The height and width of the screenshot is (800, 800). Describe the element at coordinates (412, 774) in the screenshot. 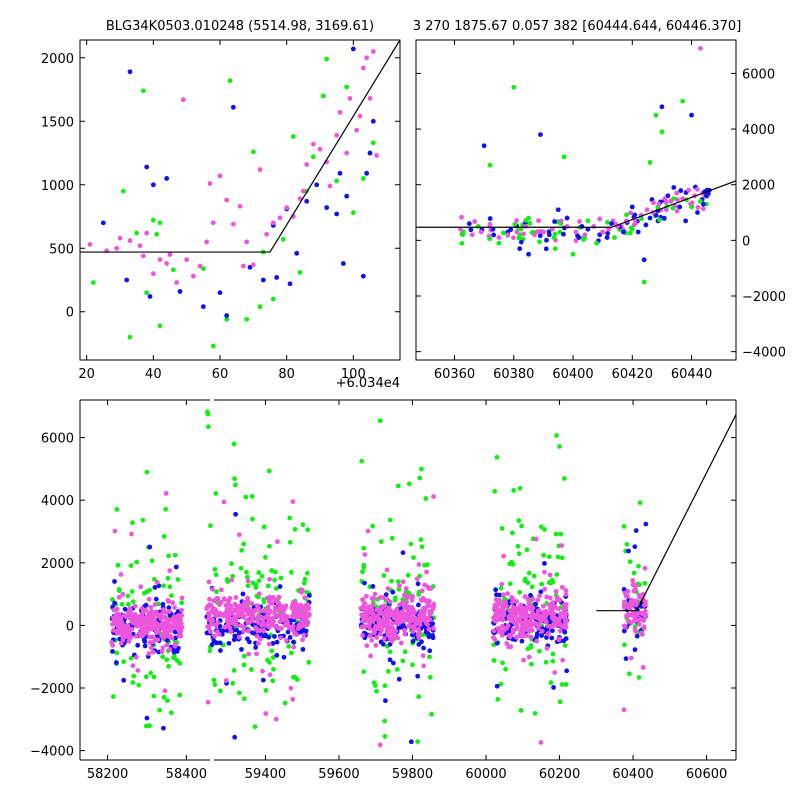

I see `x-tick-label: 59800` at that location.